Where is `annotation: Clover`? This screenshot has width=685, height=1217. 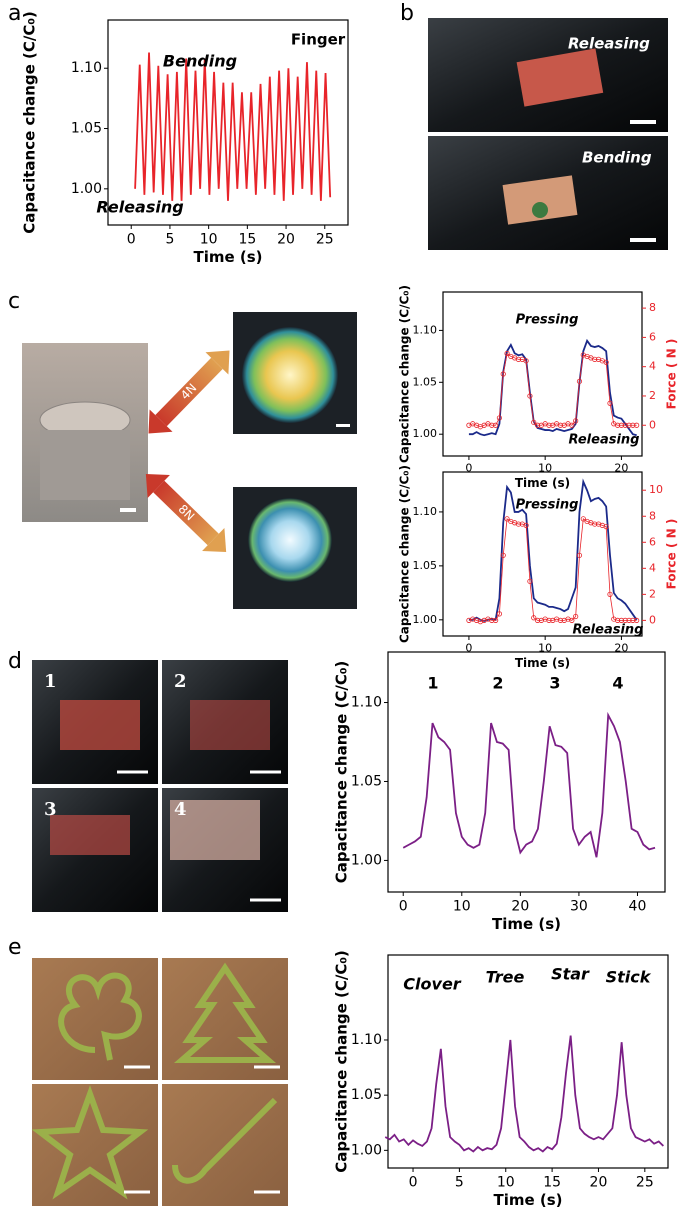 annotation: Clover is located at coordinates (432, 984).